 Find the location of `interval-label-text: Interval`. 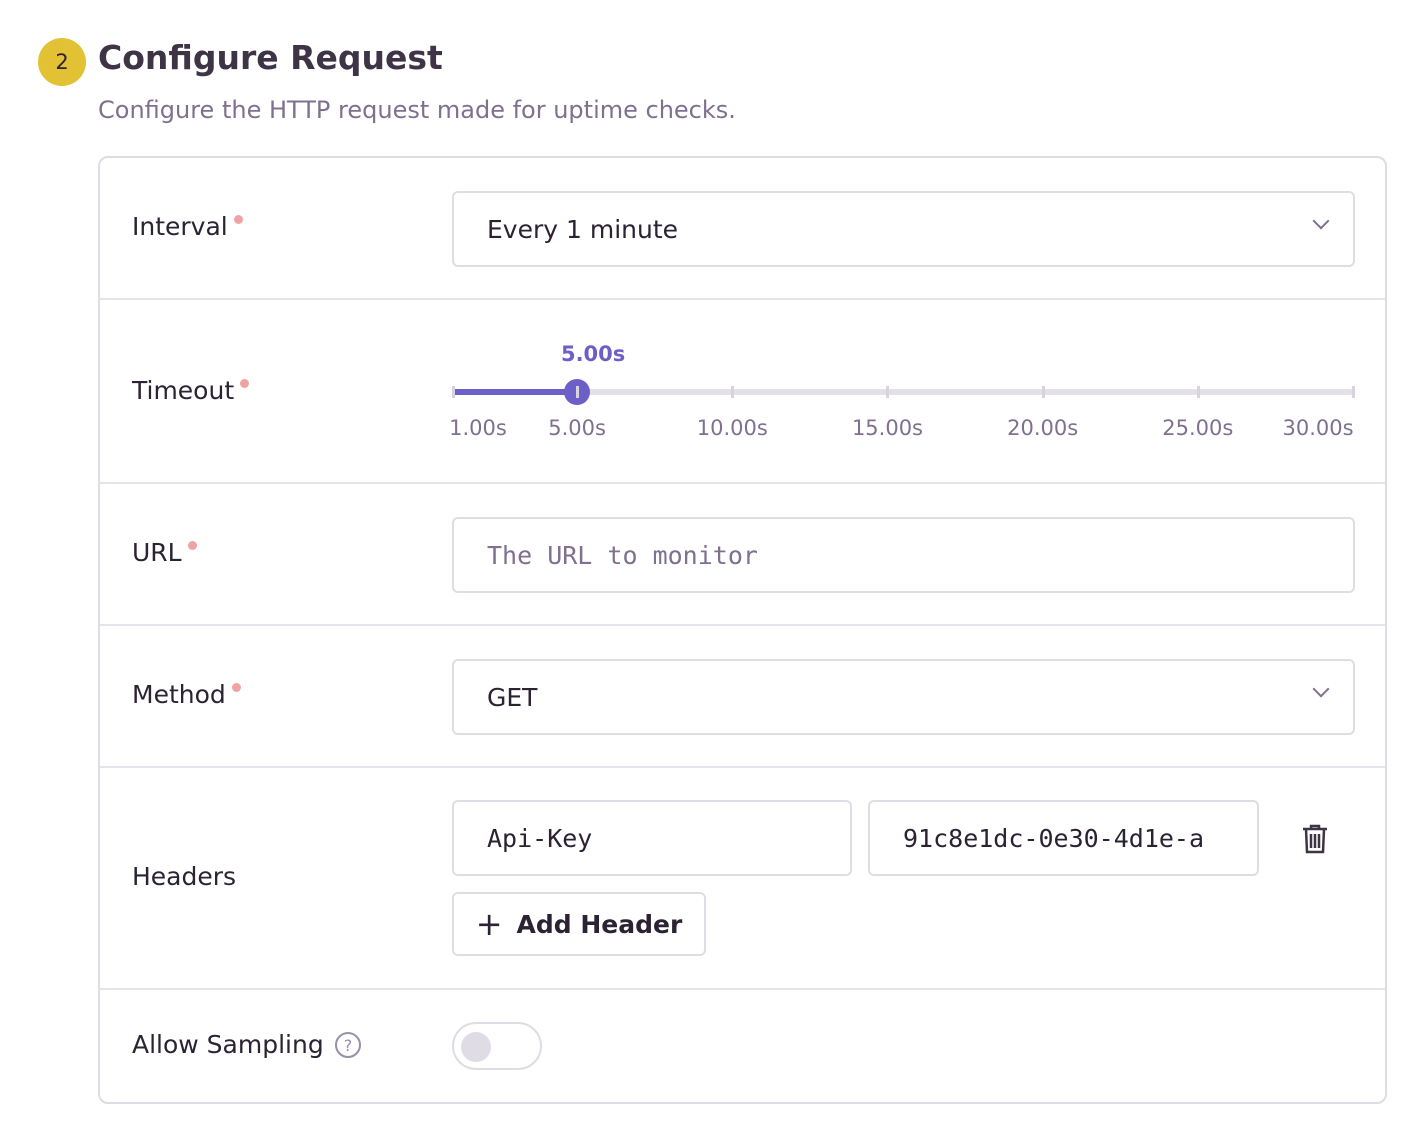

interval-label-text: Interval is located at coordinates (180, 226).